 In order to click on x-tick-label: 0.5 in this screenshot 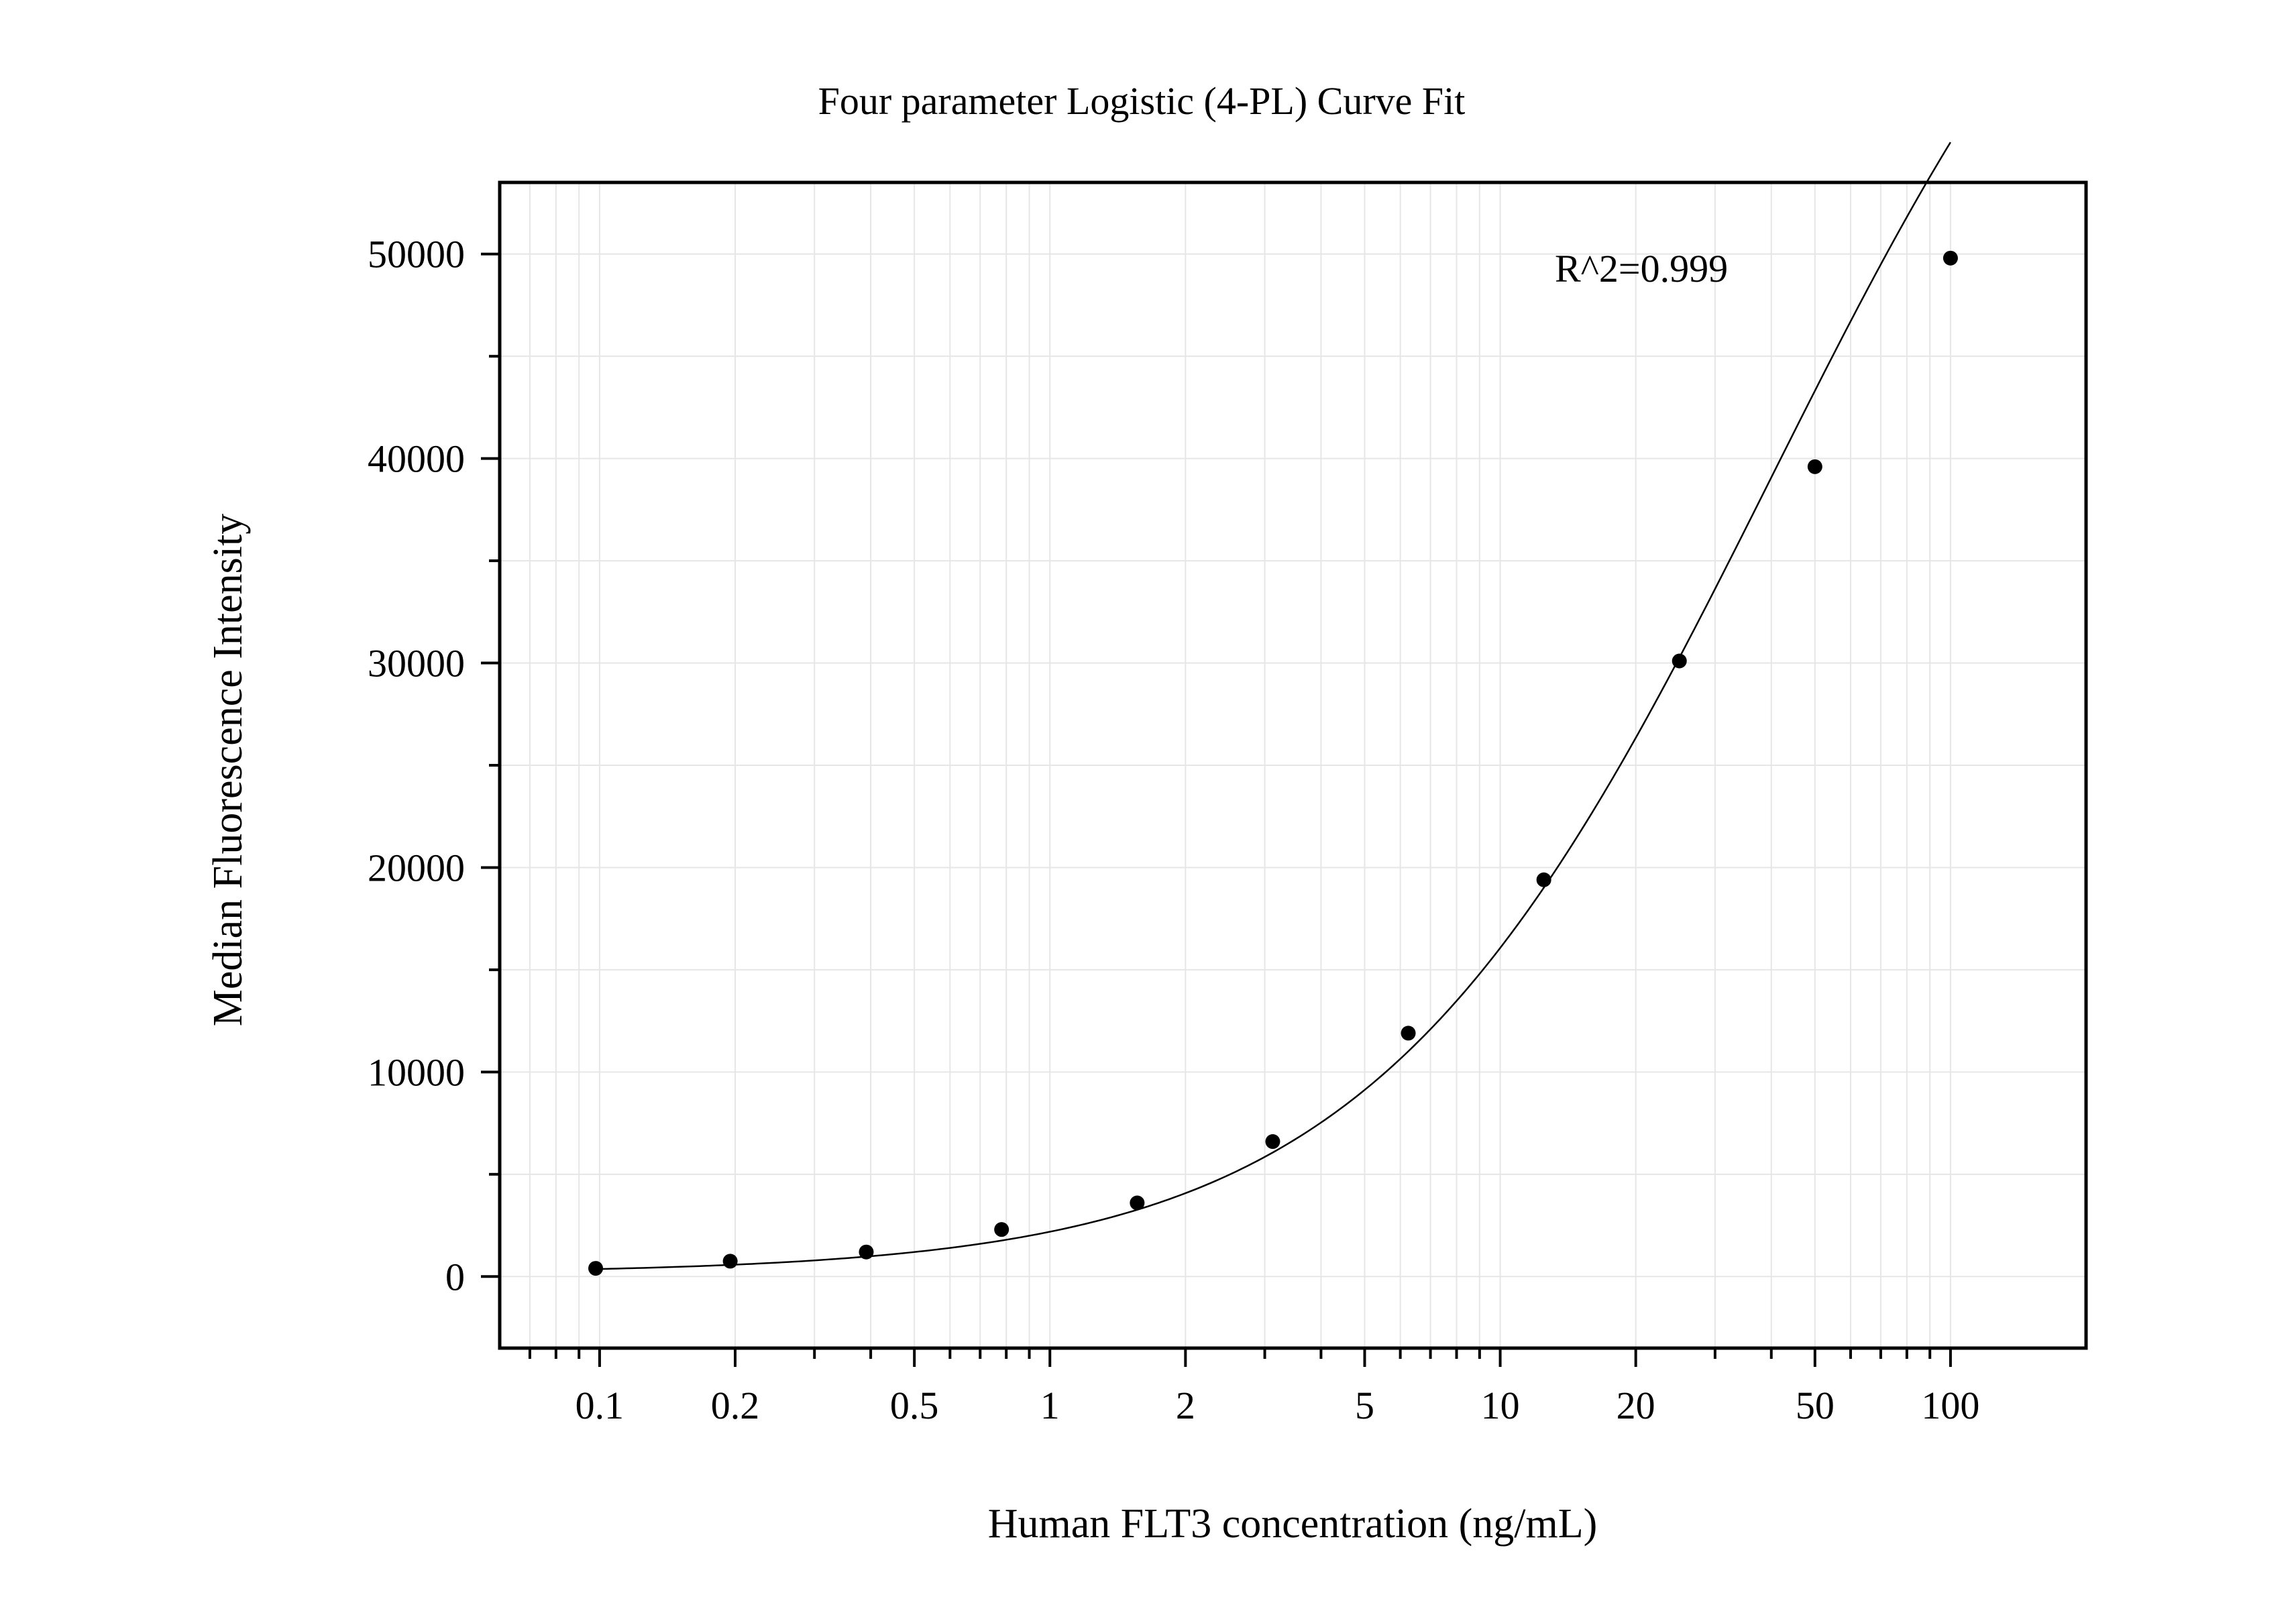, I will do `click(915, 1405)`.